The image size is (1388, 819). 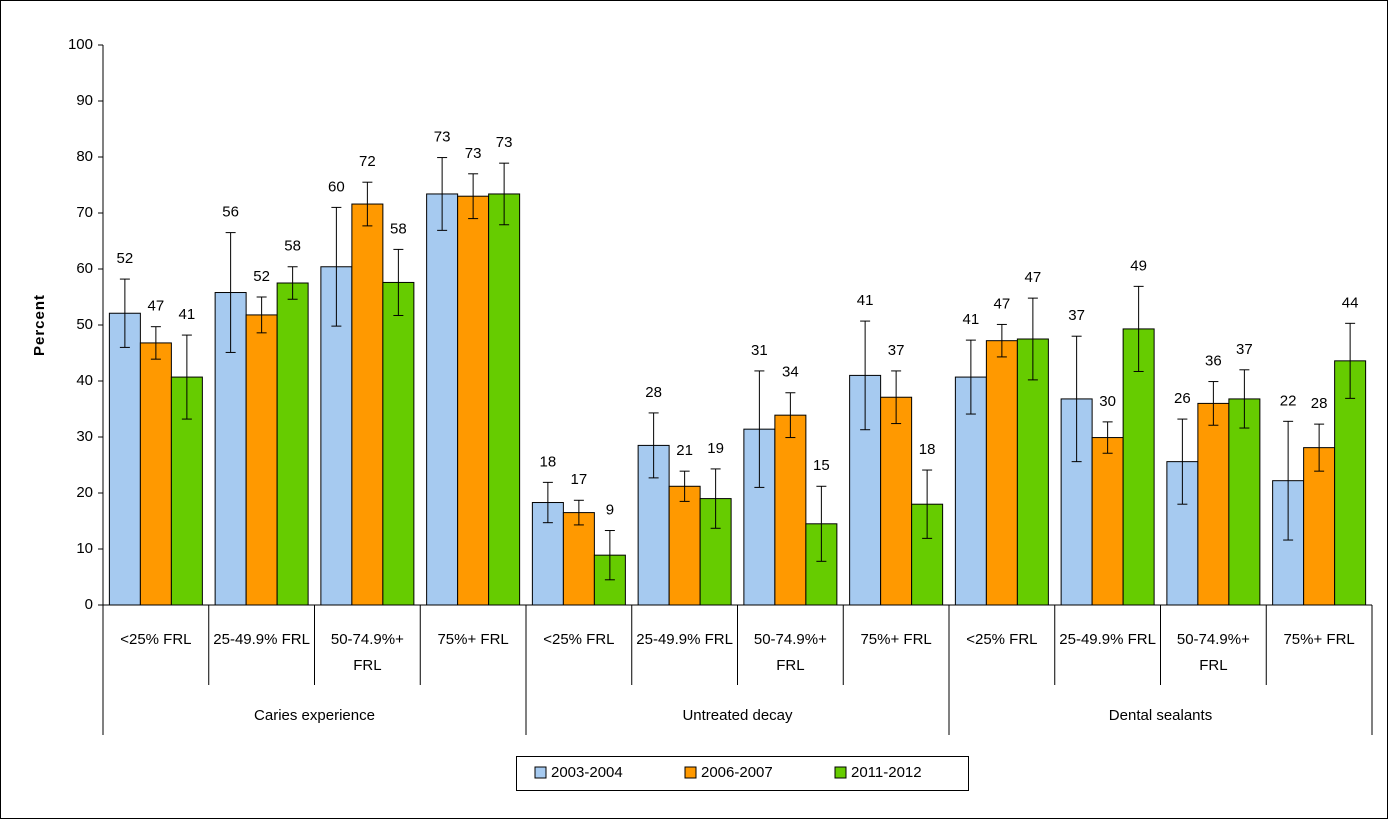 What do you see at coordinates (39, 325) in the screenshot?
I see `y-axis-label: Percent` at bounding box center [39, 325].